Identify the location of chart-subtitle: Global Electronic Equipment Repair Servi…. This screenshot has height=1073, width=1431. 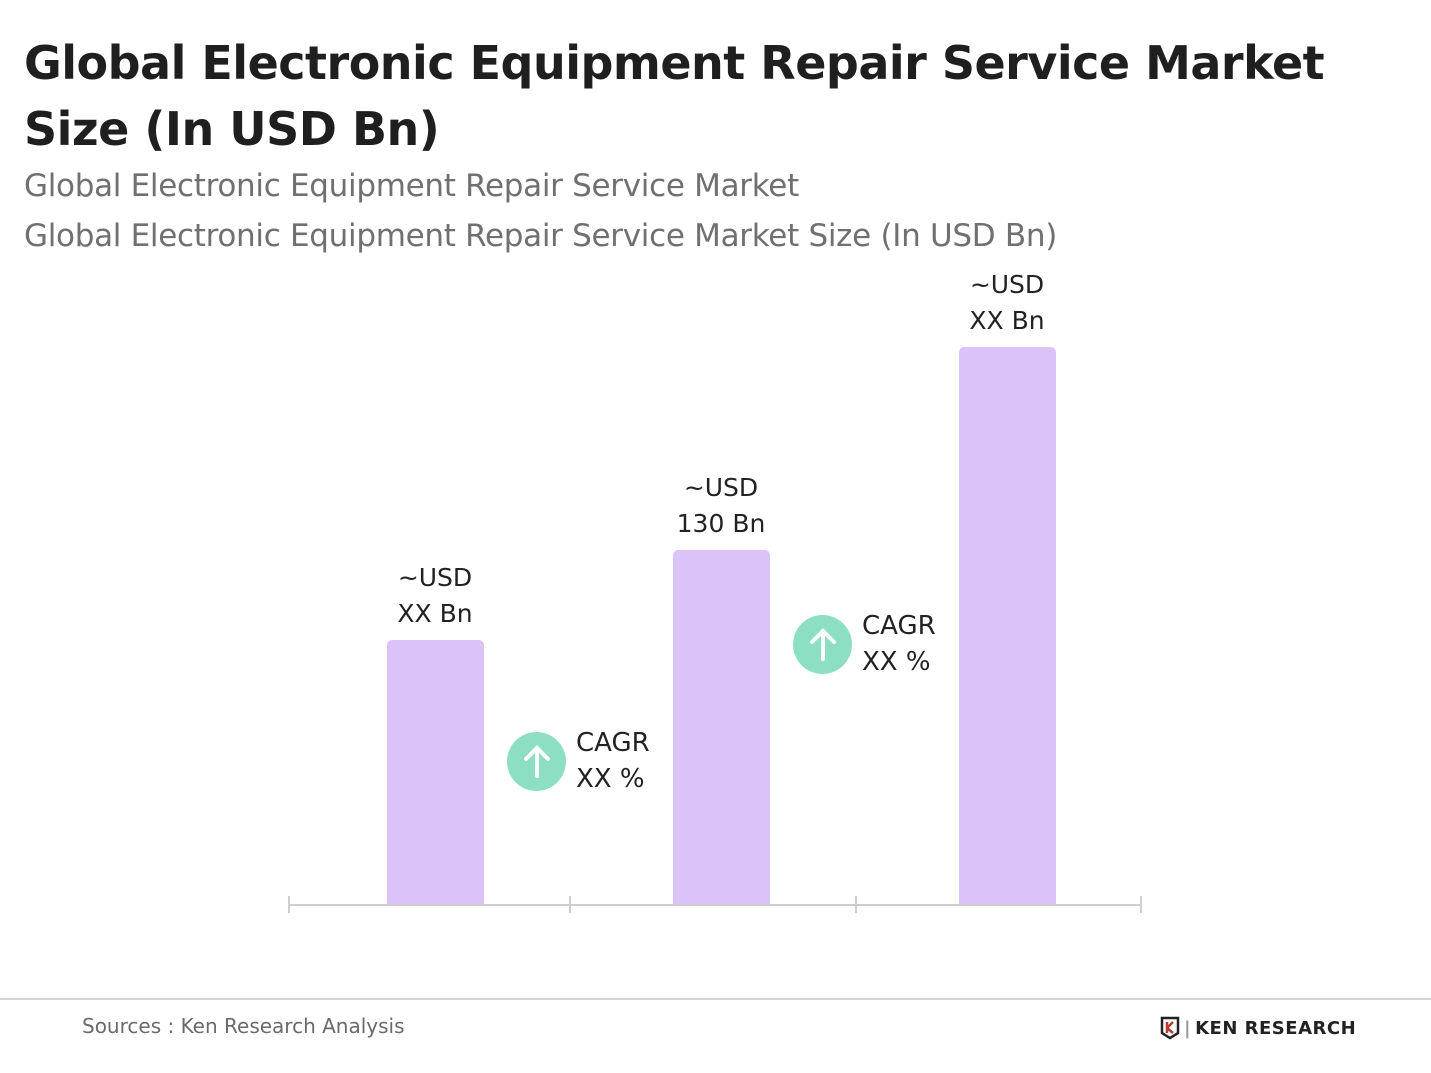
(411, 186).